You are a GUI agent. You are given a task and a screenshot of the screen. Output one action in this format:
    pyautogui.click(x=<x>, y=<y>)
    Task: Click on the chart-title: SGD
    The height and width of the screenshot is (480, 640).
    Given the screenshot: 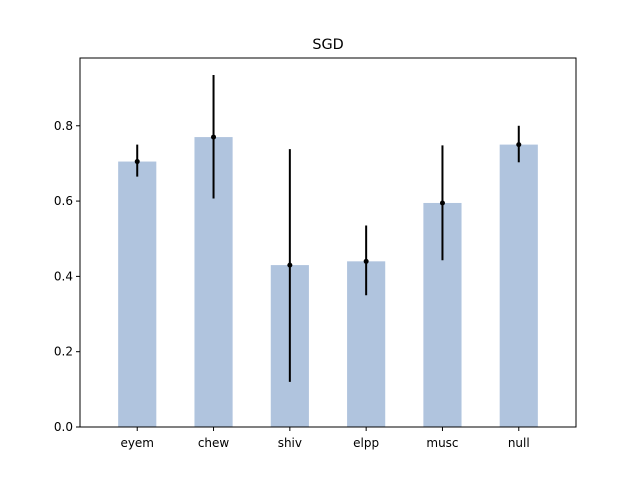 What is the action you would take?
    pyautogui.click(x=327, y=45)
    